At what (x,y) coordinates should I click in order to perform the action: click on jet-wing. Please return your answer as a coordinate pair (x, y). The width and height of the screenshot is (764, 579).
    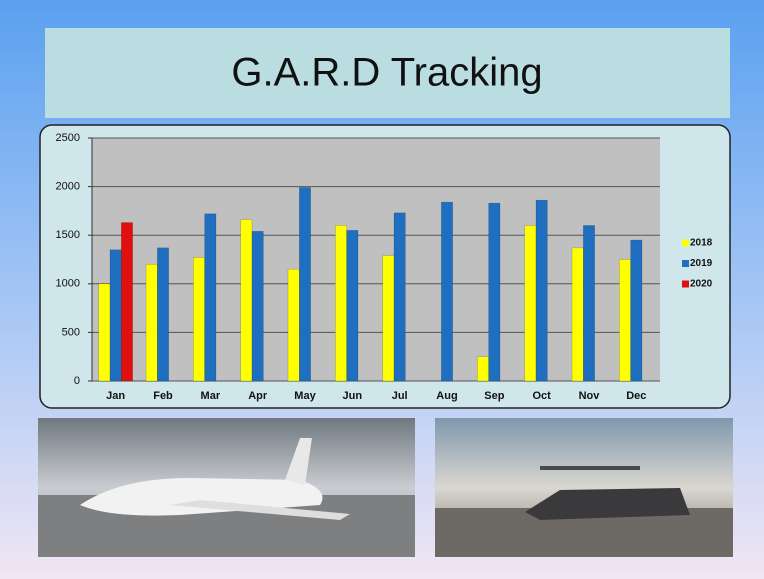
    Looking at the image, I should click on (260, 510).